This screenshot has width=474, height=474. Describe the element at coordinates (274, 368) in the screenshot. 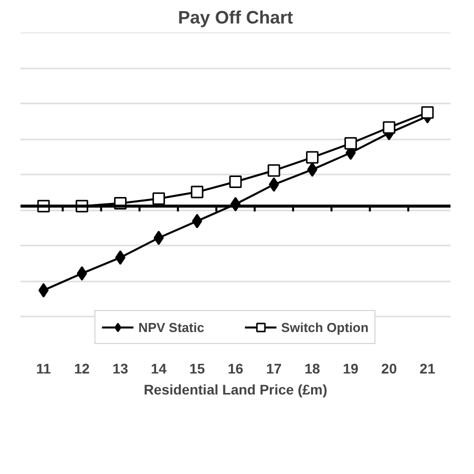

I see `x-tick-label: 17` at that location.